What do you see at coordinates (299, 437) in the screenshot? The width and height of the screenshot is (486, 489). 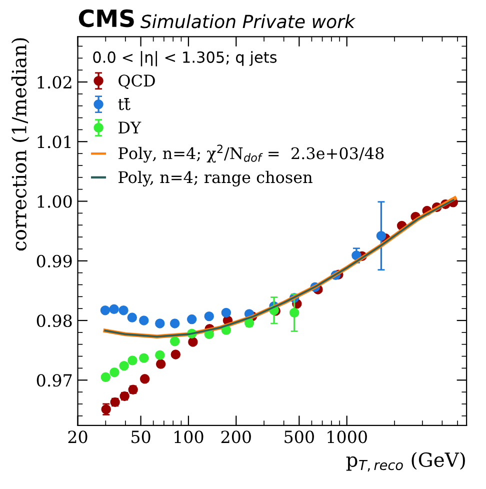 I see `x-tick-label: 500` at bounding box center [299, 437].